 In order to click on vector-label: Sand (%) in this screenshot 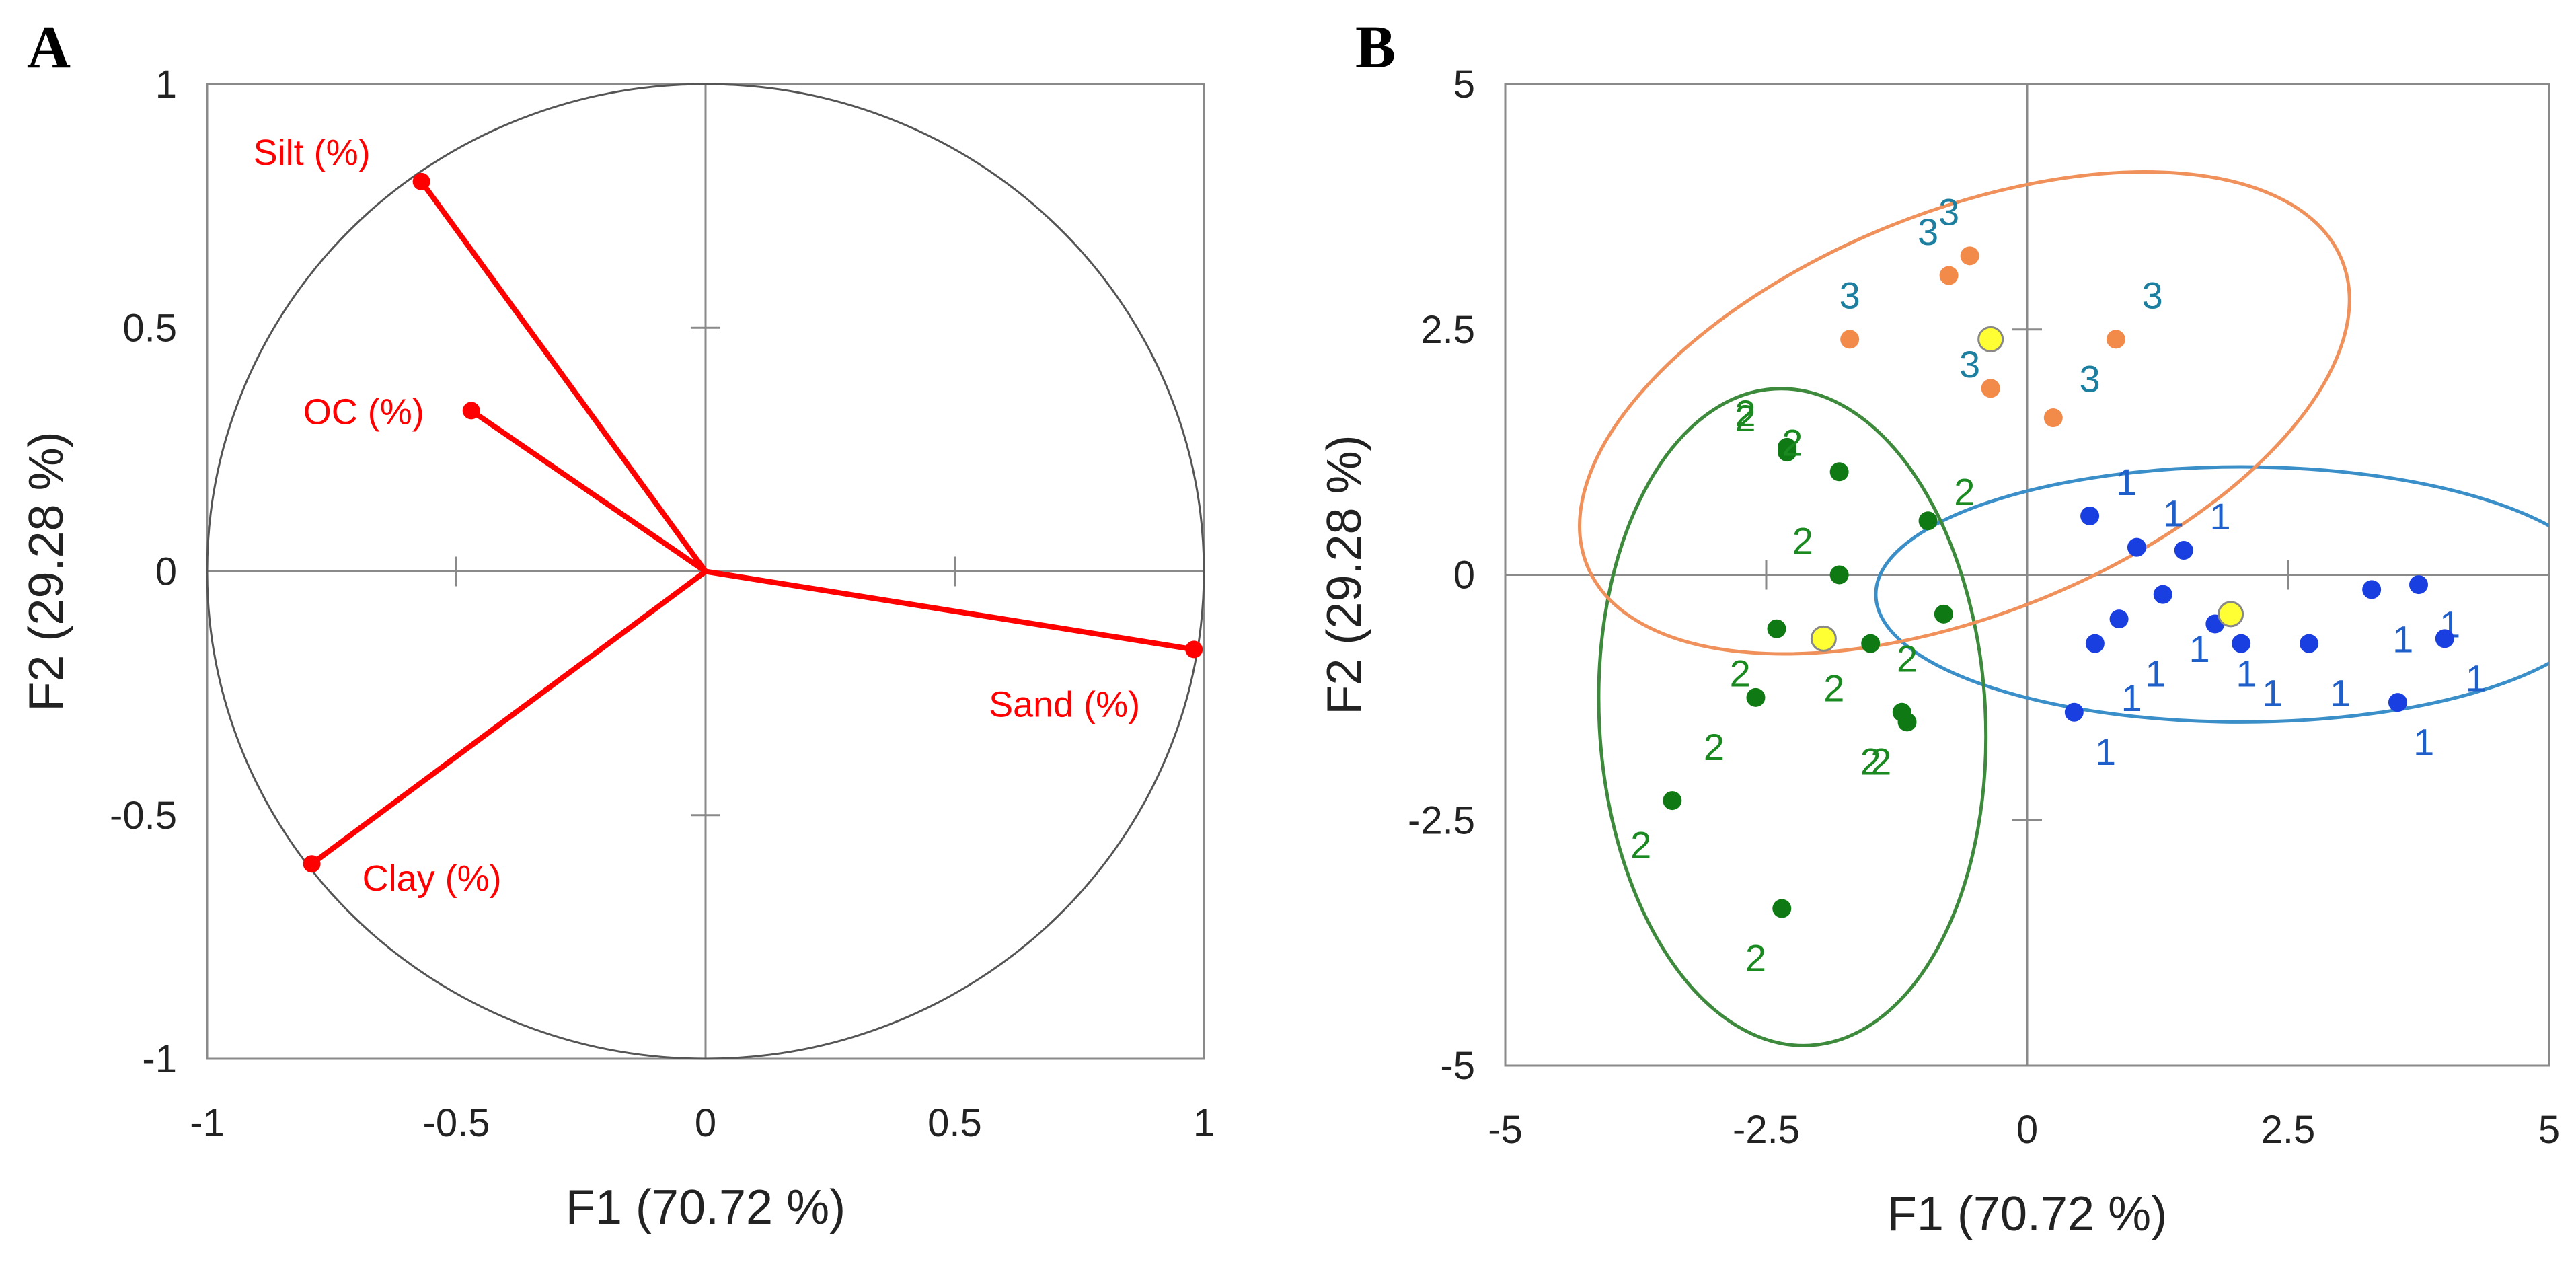, I will do `click(1064, 704)`.